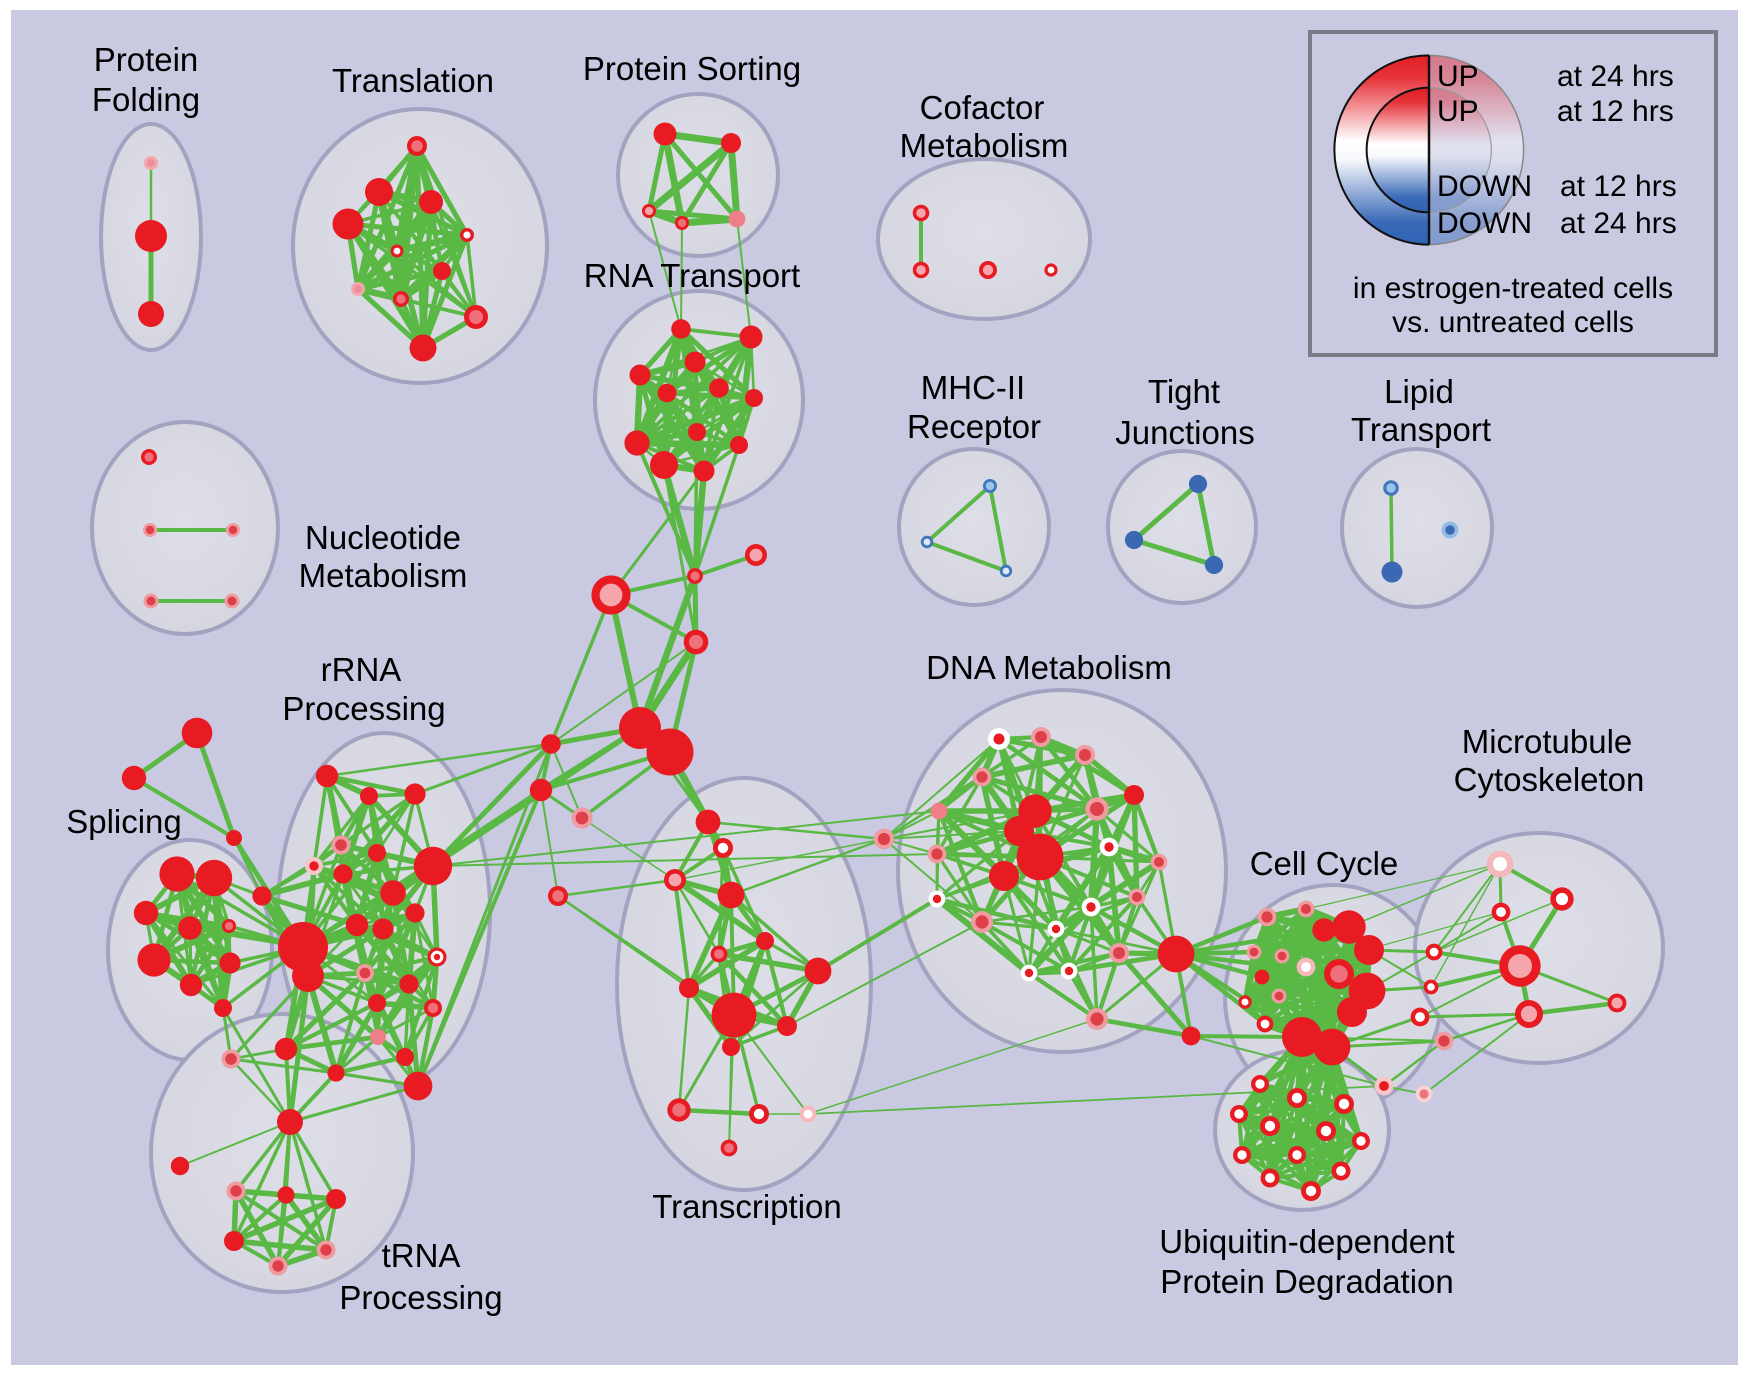 Image resolution: width=1750 pixels, height=1376 pixels. I want to click on svg-text: Nucleotide, so click(383, 537).